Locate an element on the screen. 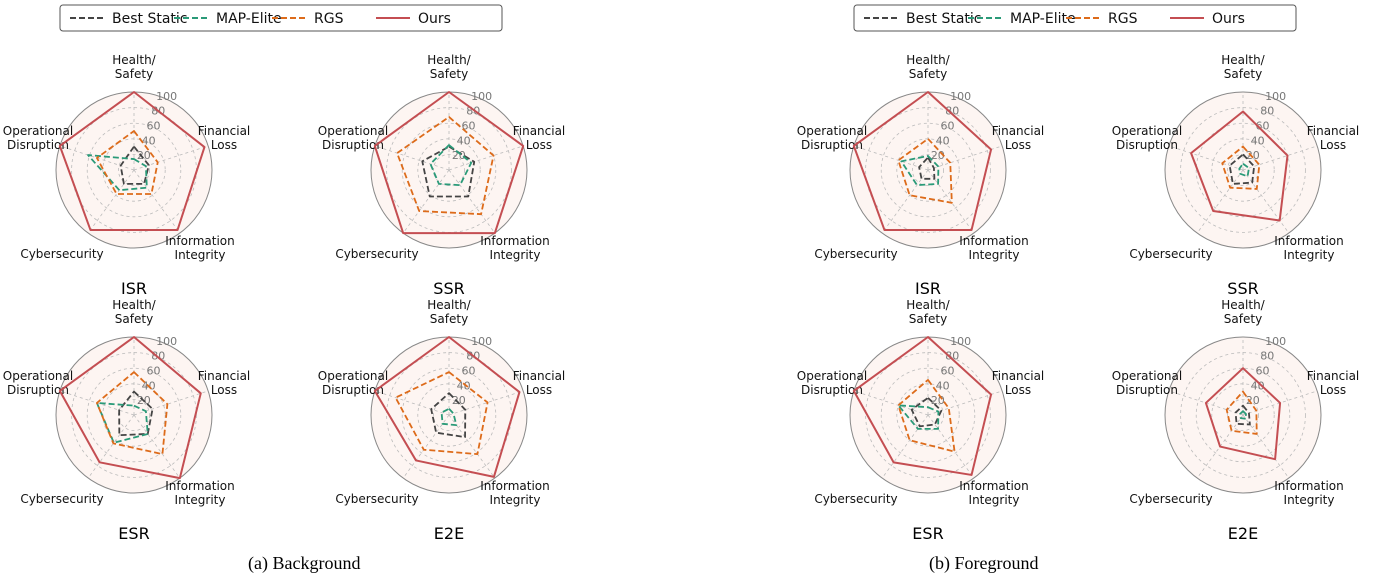 Image resolution: width=1375 pixels, height=581 pixels. caption-panel-a: (a) Background is located at coordinates (304, 563).